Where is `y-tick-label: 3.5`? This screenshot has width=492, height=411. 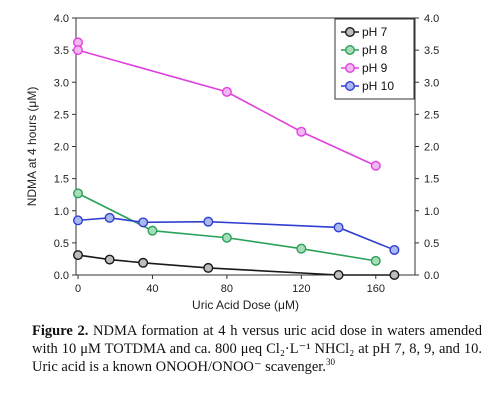 y-tick-label: 3.5 is located at coordinates (61, 51).